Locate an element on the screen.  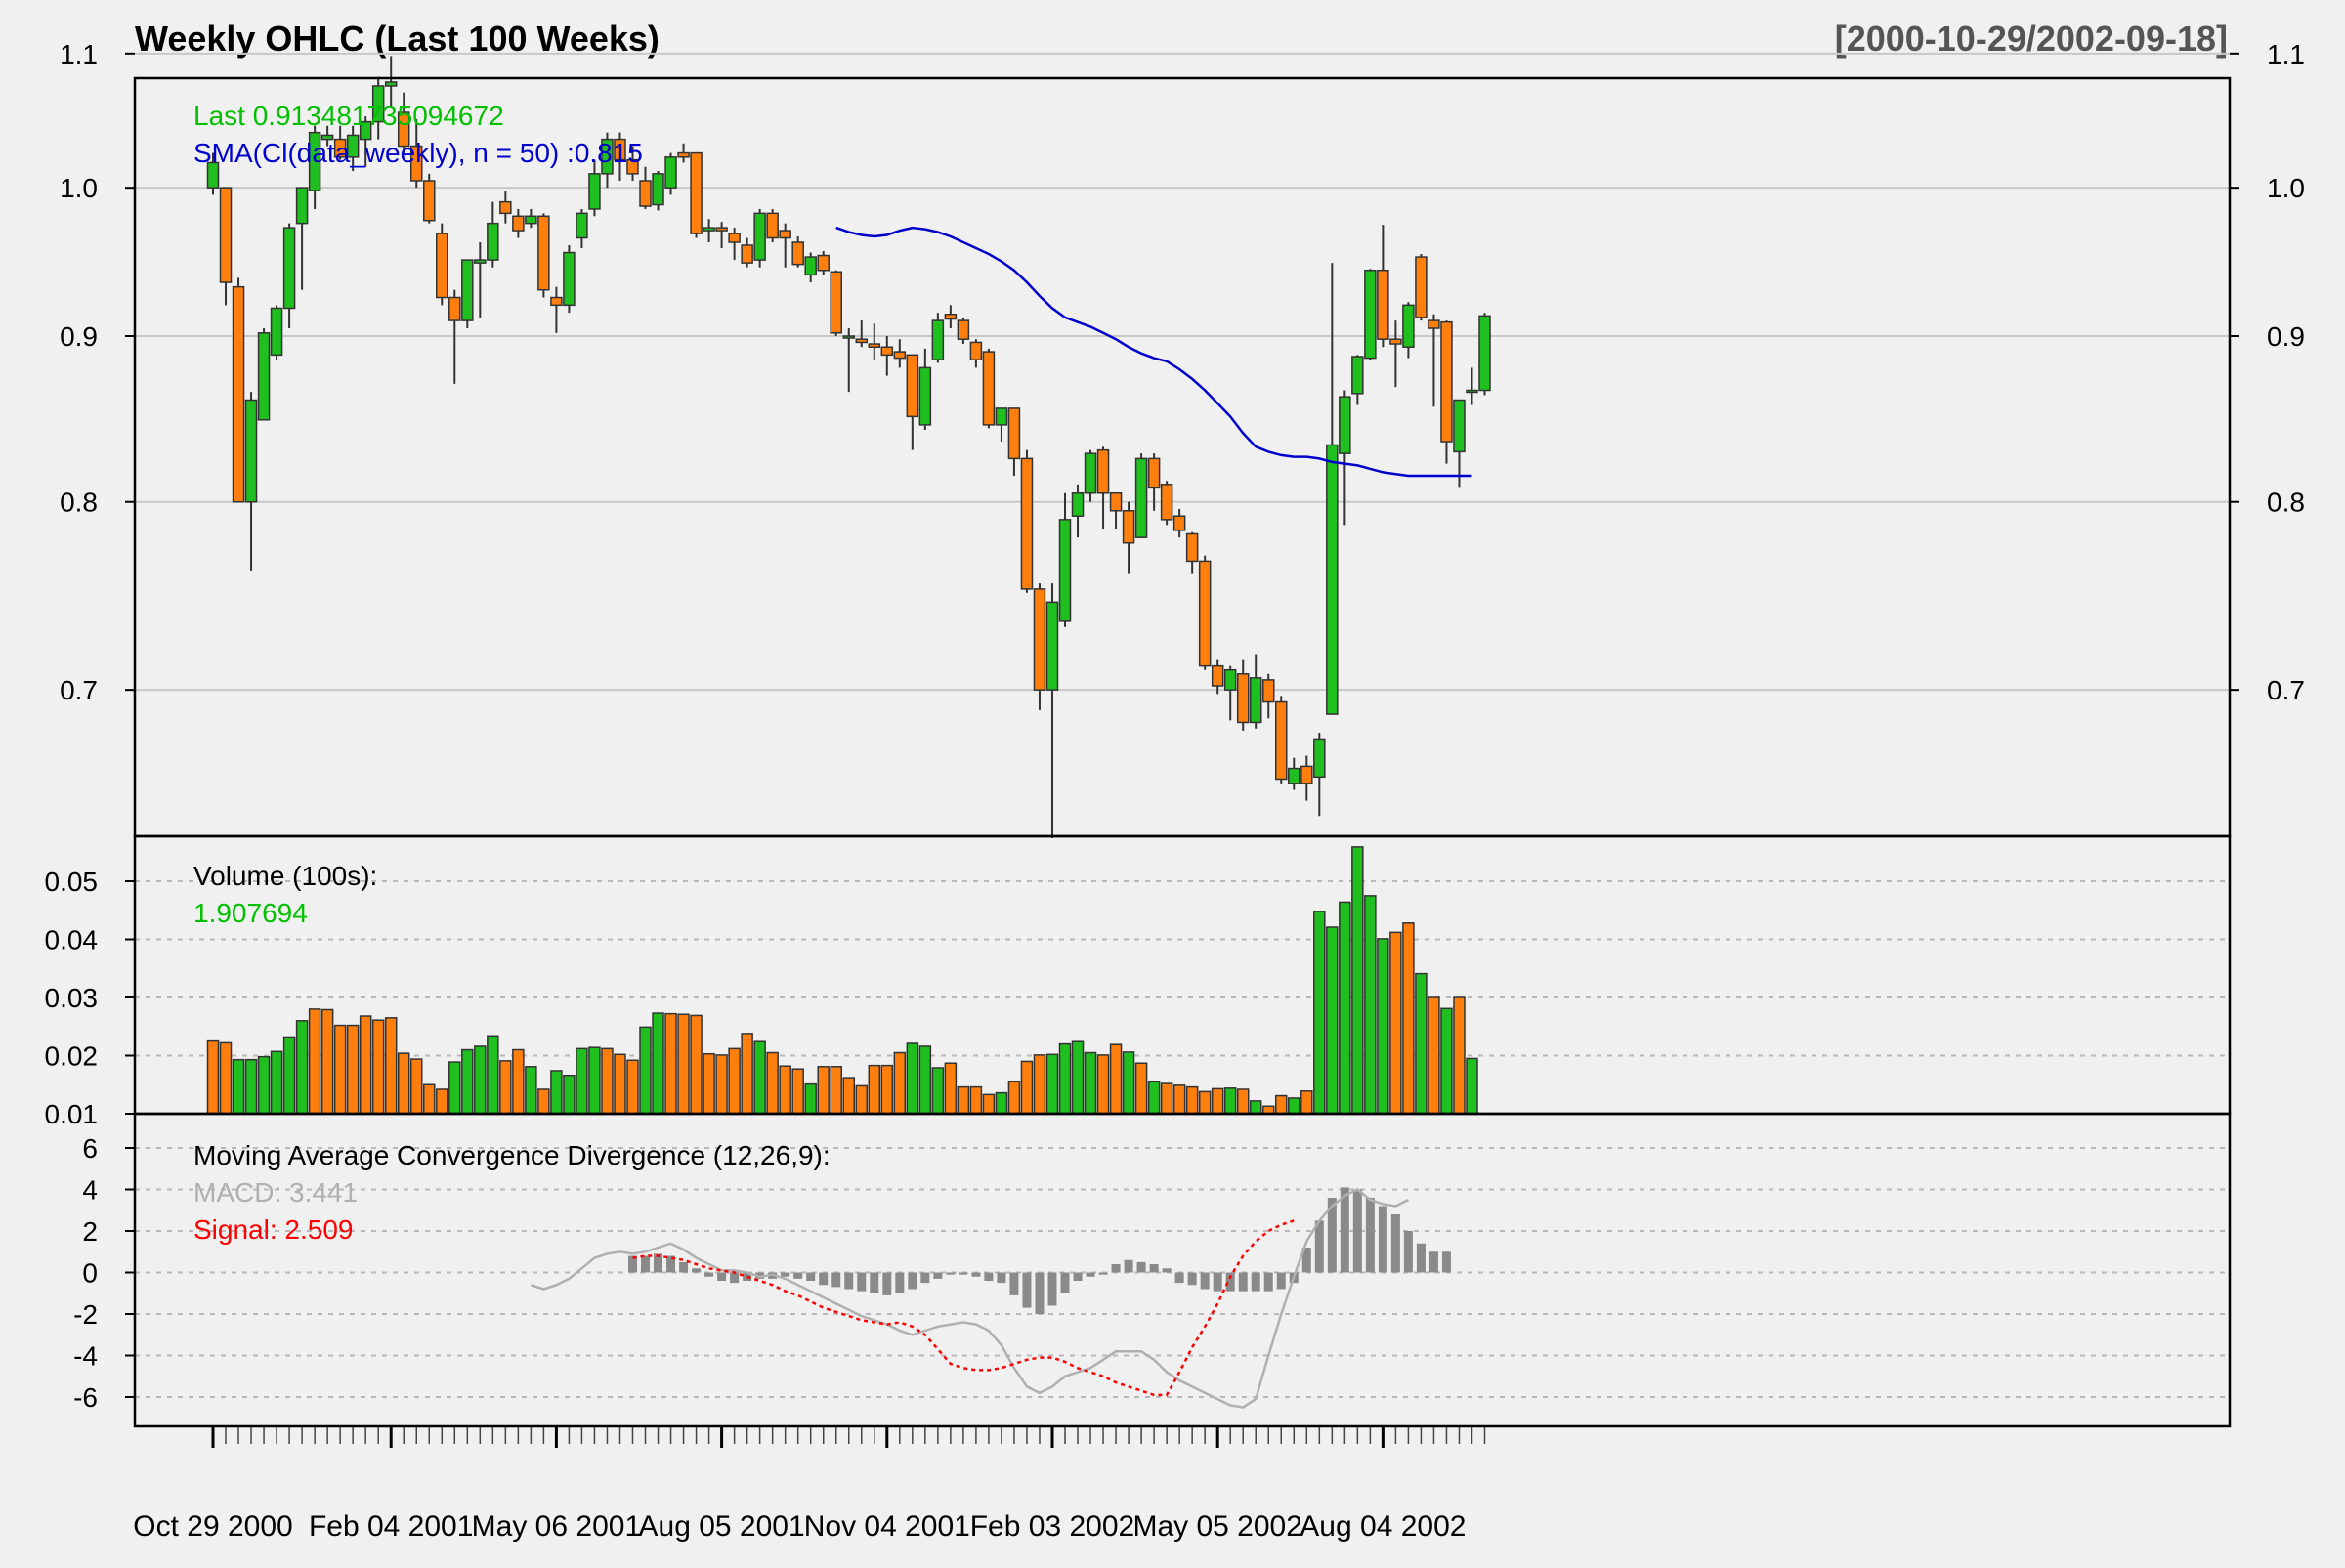
volume-tick-label: 0.03 is located at coordinates (72, 998).